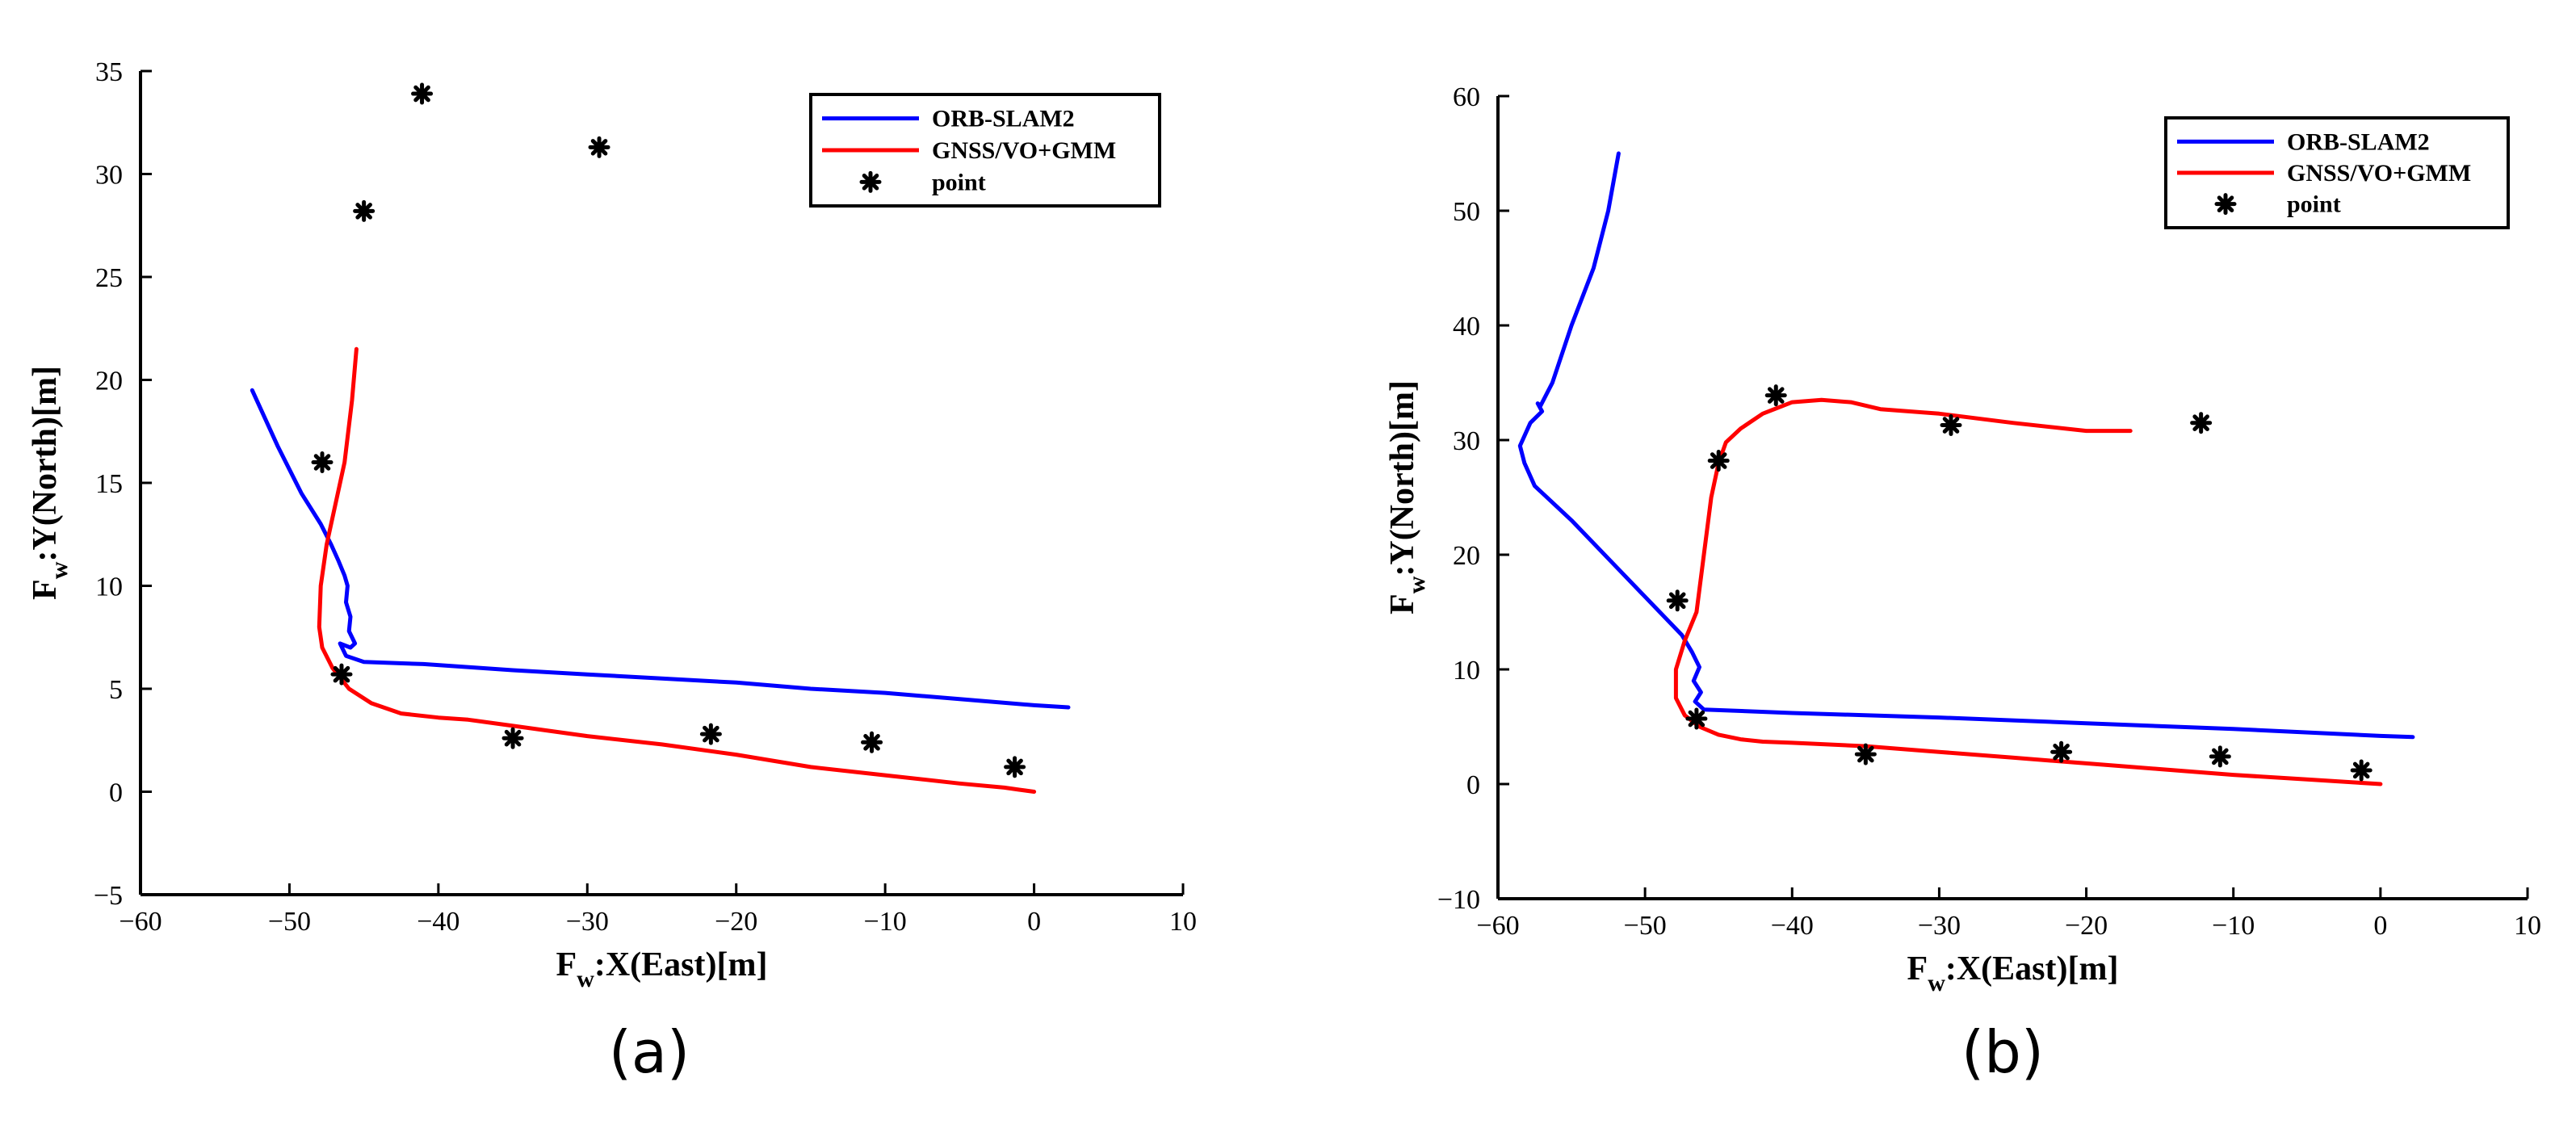  What do you see at coordinates (2003, 1052) in the screenshot?
I see `caption-b: (b)` at bounding box center [2003, 1052].